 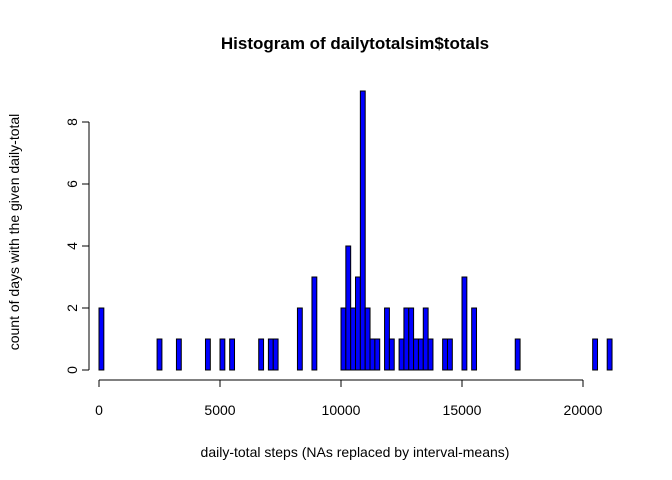 I want to click on y-axis-label: count of days with the given daily-total, so click(x=14, y=232).